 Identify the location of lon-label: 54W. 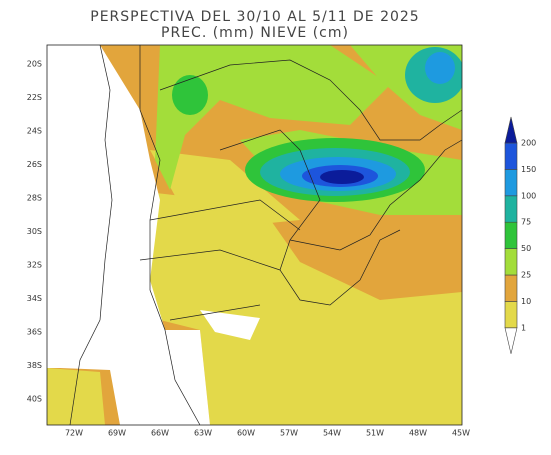
(332, 433).